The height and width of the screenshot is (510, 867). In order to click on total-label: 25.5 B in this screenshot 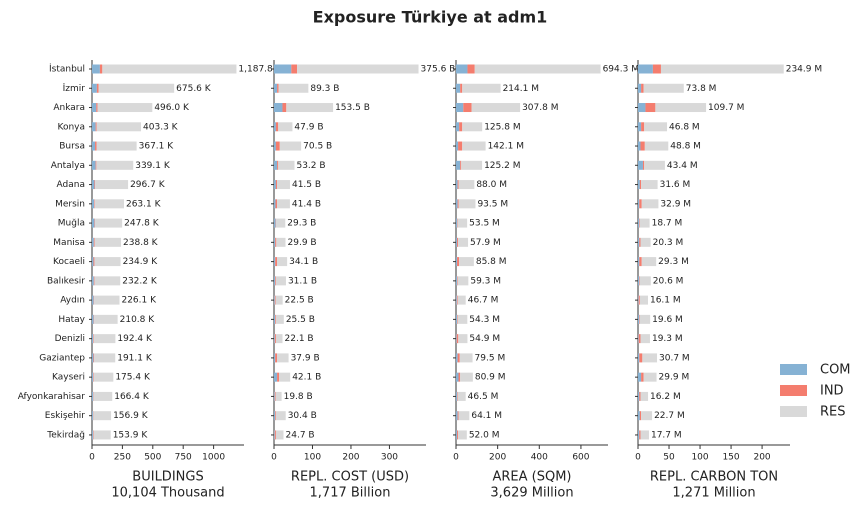, I will do `click(300, 320)`.